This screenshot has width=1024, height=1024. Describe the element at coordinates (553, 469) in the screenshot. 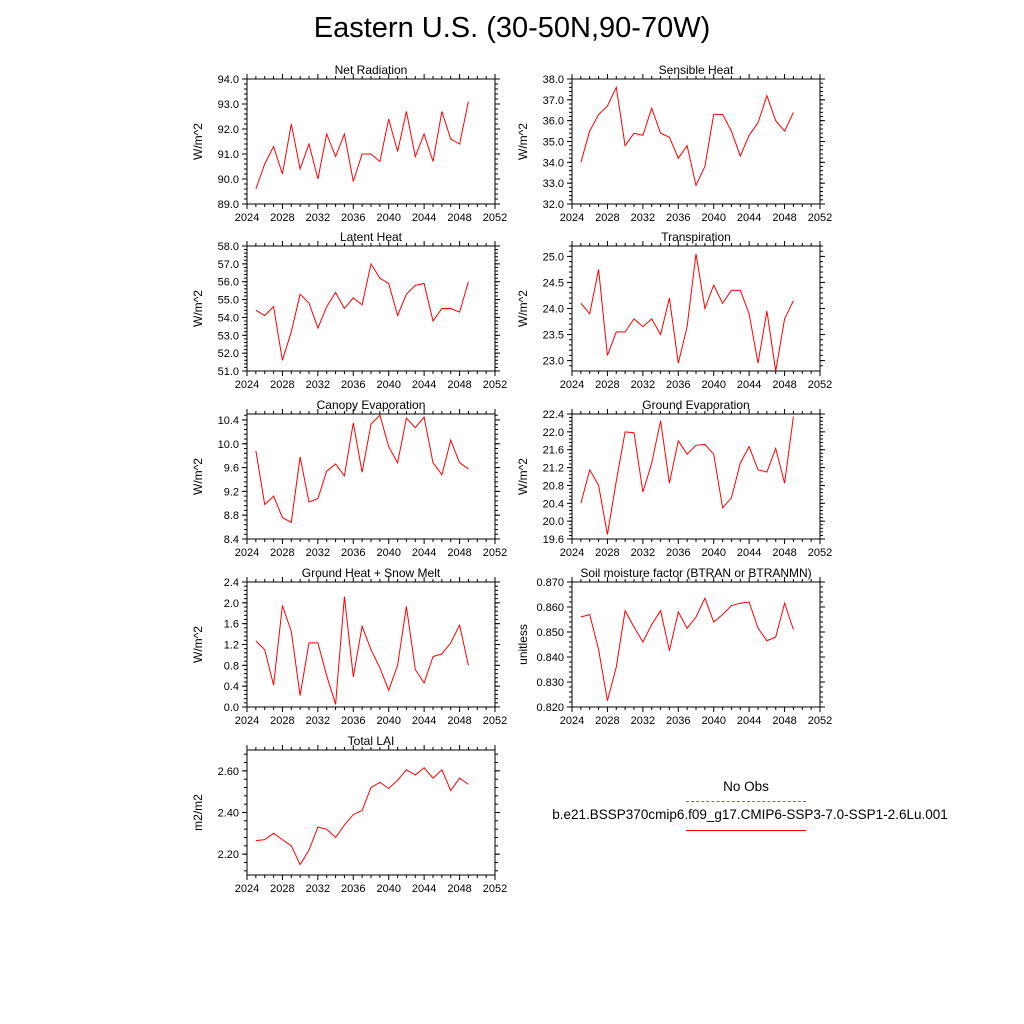

I see `y-tick-label: 21.2` at that location.